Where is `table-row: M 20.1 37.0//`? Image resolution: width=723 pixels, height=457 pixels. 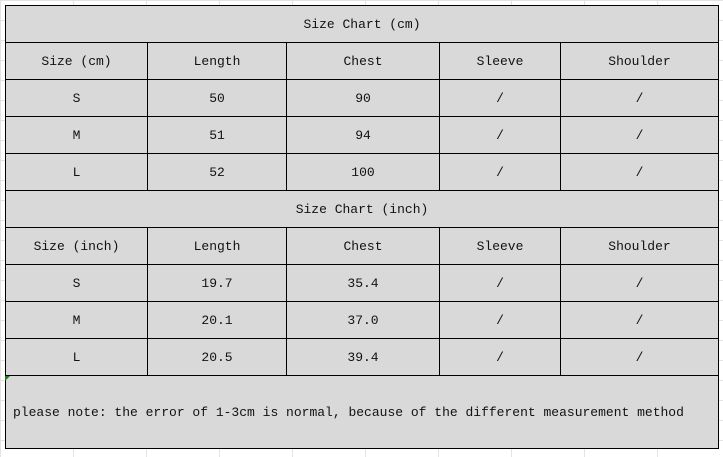 table-row: M 20.1 37.0// is located at coordinates (362, 320).